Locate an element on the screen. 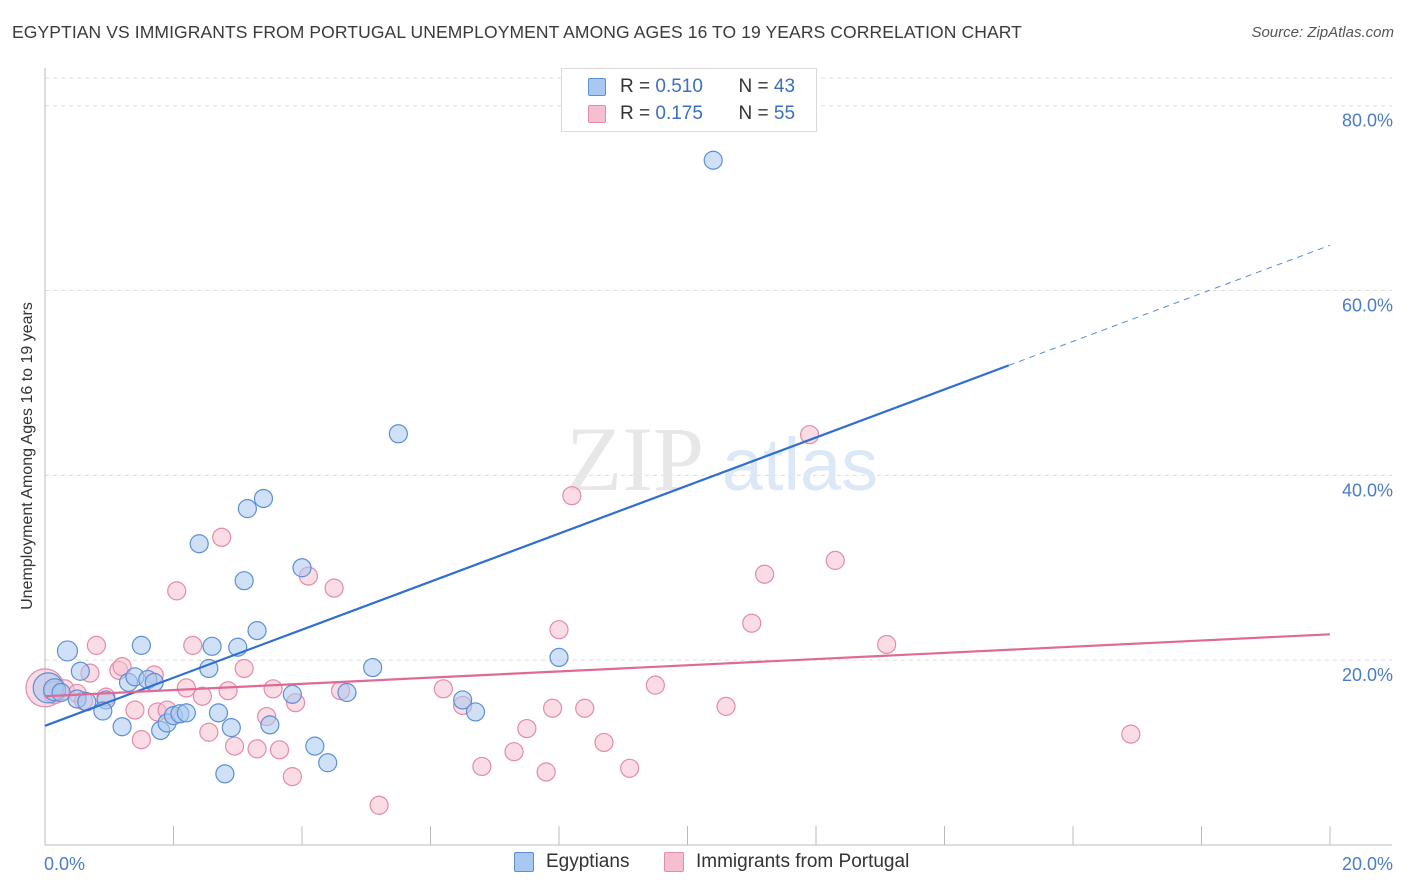 This screenshot has height=892, width=1406. y-tick-label: 20.0% is located at coordinates (1367, 675).